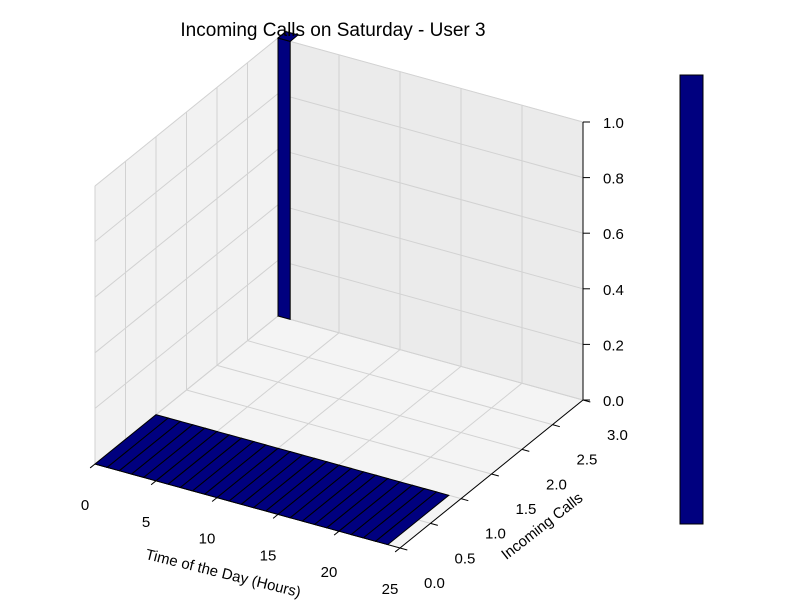 This screenshot has width=800, height=605. I want to click on colorbar, so click(691, 299).